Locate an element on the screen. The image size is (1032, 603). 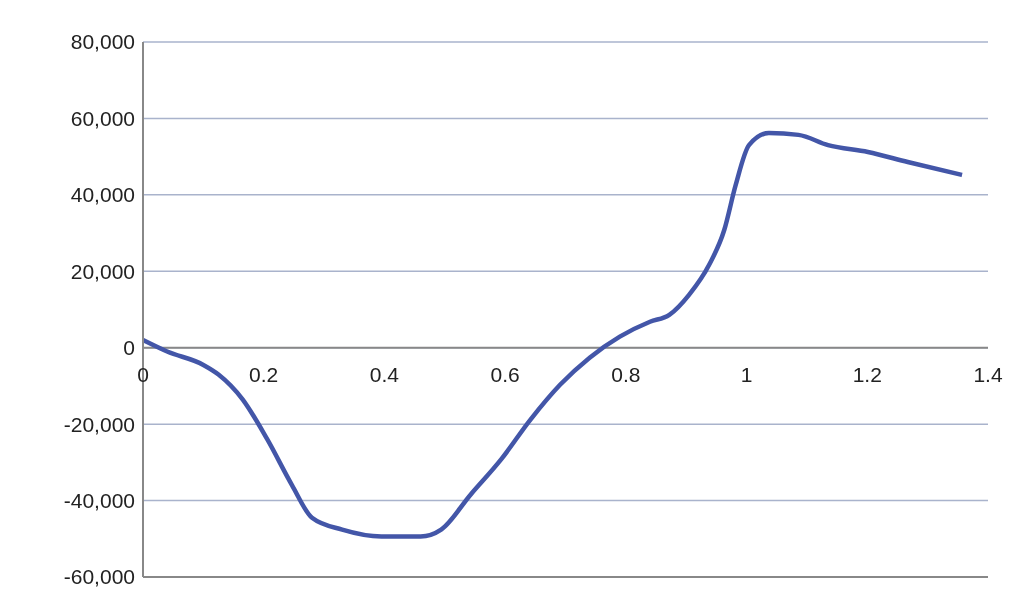
y-tick-label: 0 is located at coordinates (129, 348).